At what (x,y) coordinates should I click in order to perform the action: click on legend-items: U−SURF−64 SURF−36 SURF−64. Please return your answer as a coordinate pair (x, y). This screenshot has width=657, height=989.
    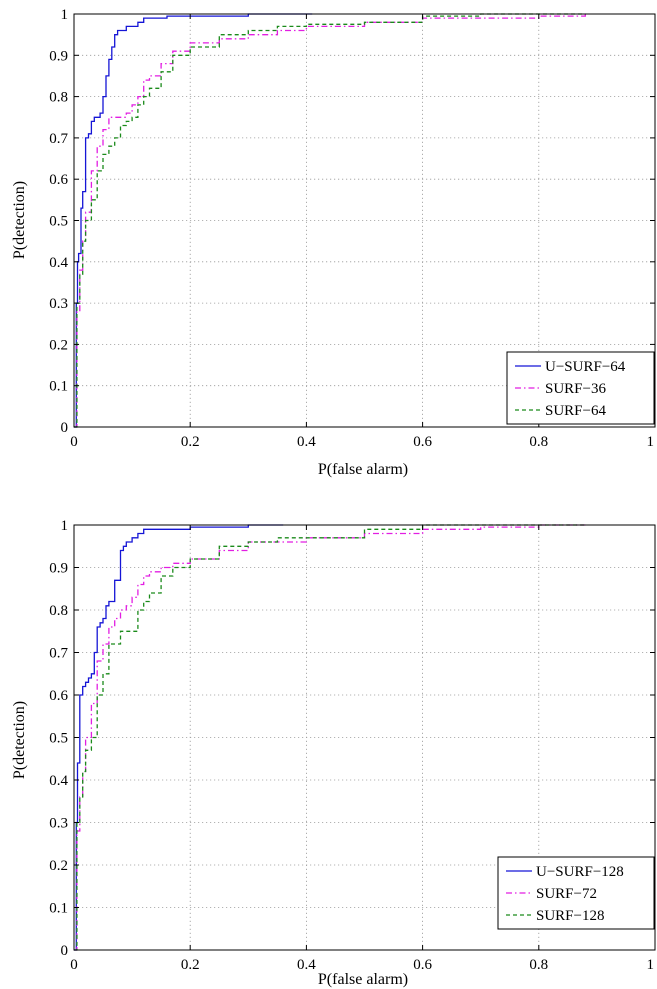
    Looking at the image, I should click on (570, 389).